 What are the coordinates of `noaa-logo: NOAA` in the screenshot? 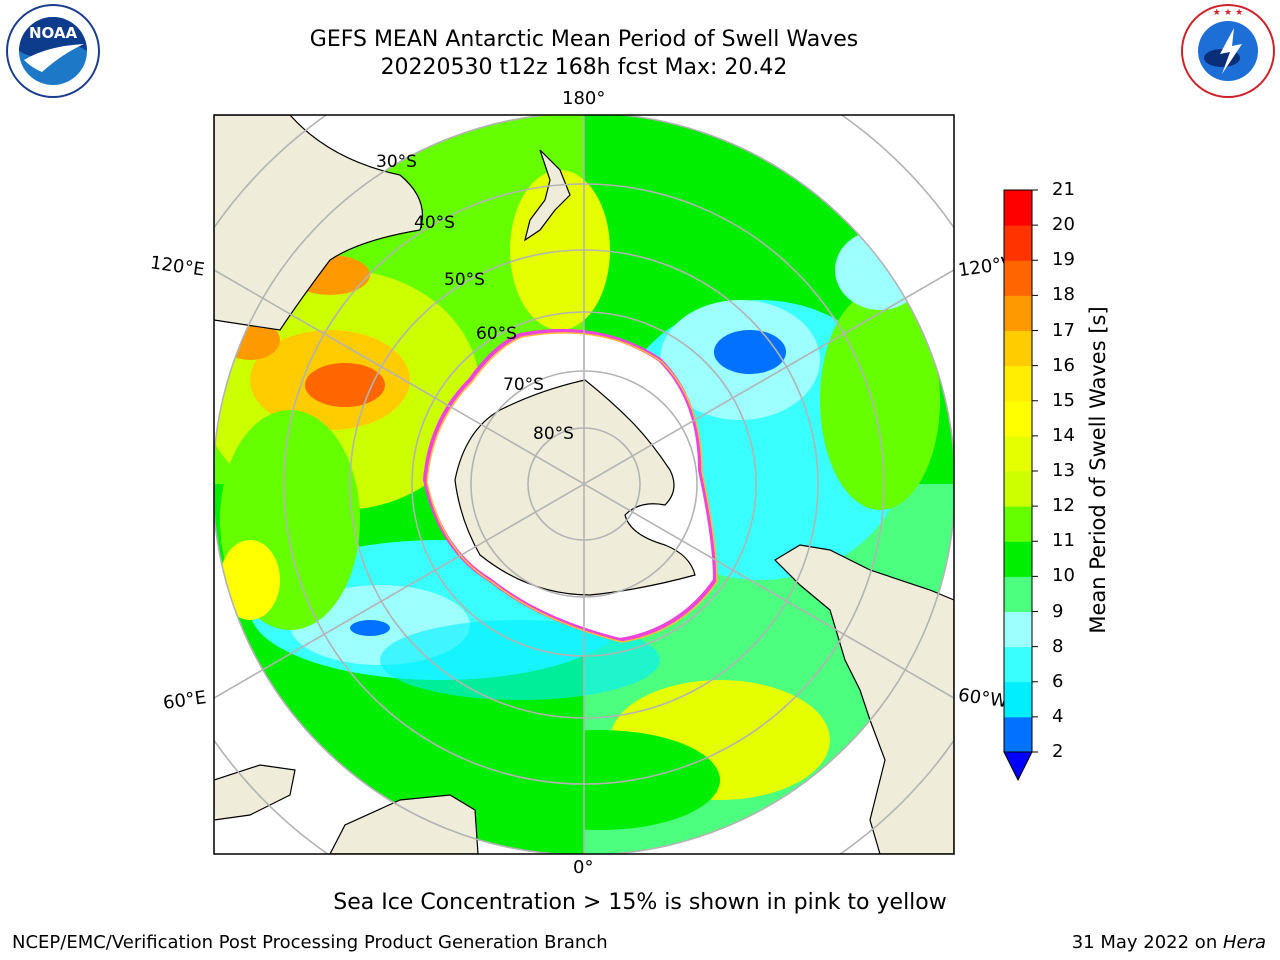 It's located at (53, 51).